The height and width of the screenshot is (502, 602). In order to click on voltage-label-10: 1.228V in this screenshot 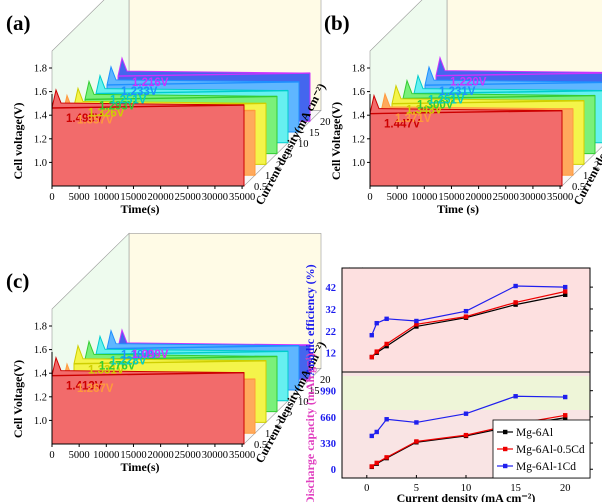, I will do `click(128, 361)`.